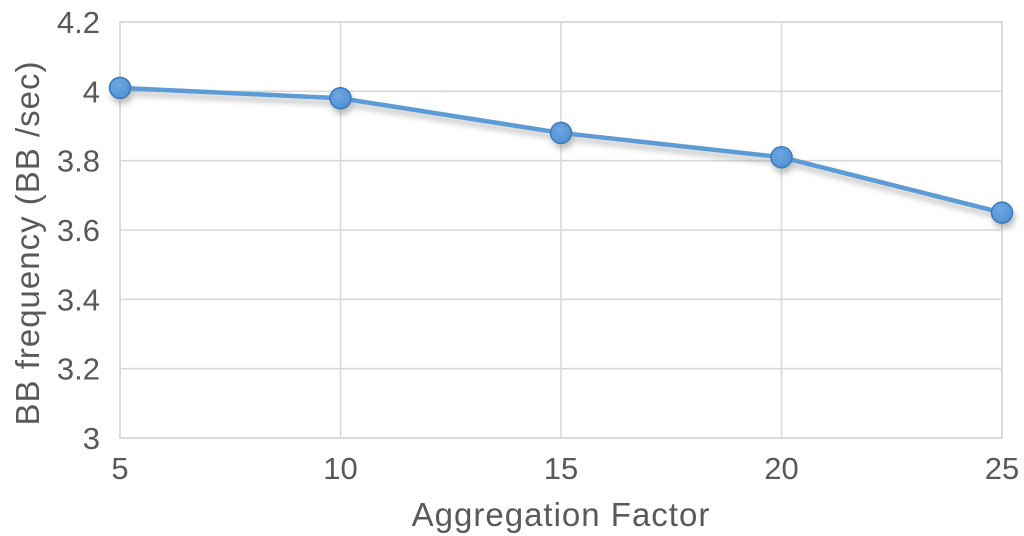  Describe the element at coordinates (78, 230) in the screenshot. I see `y-tick-label: 3.6` at that location.